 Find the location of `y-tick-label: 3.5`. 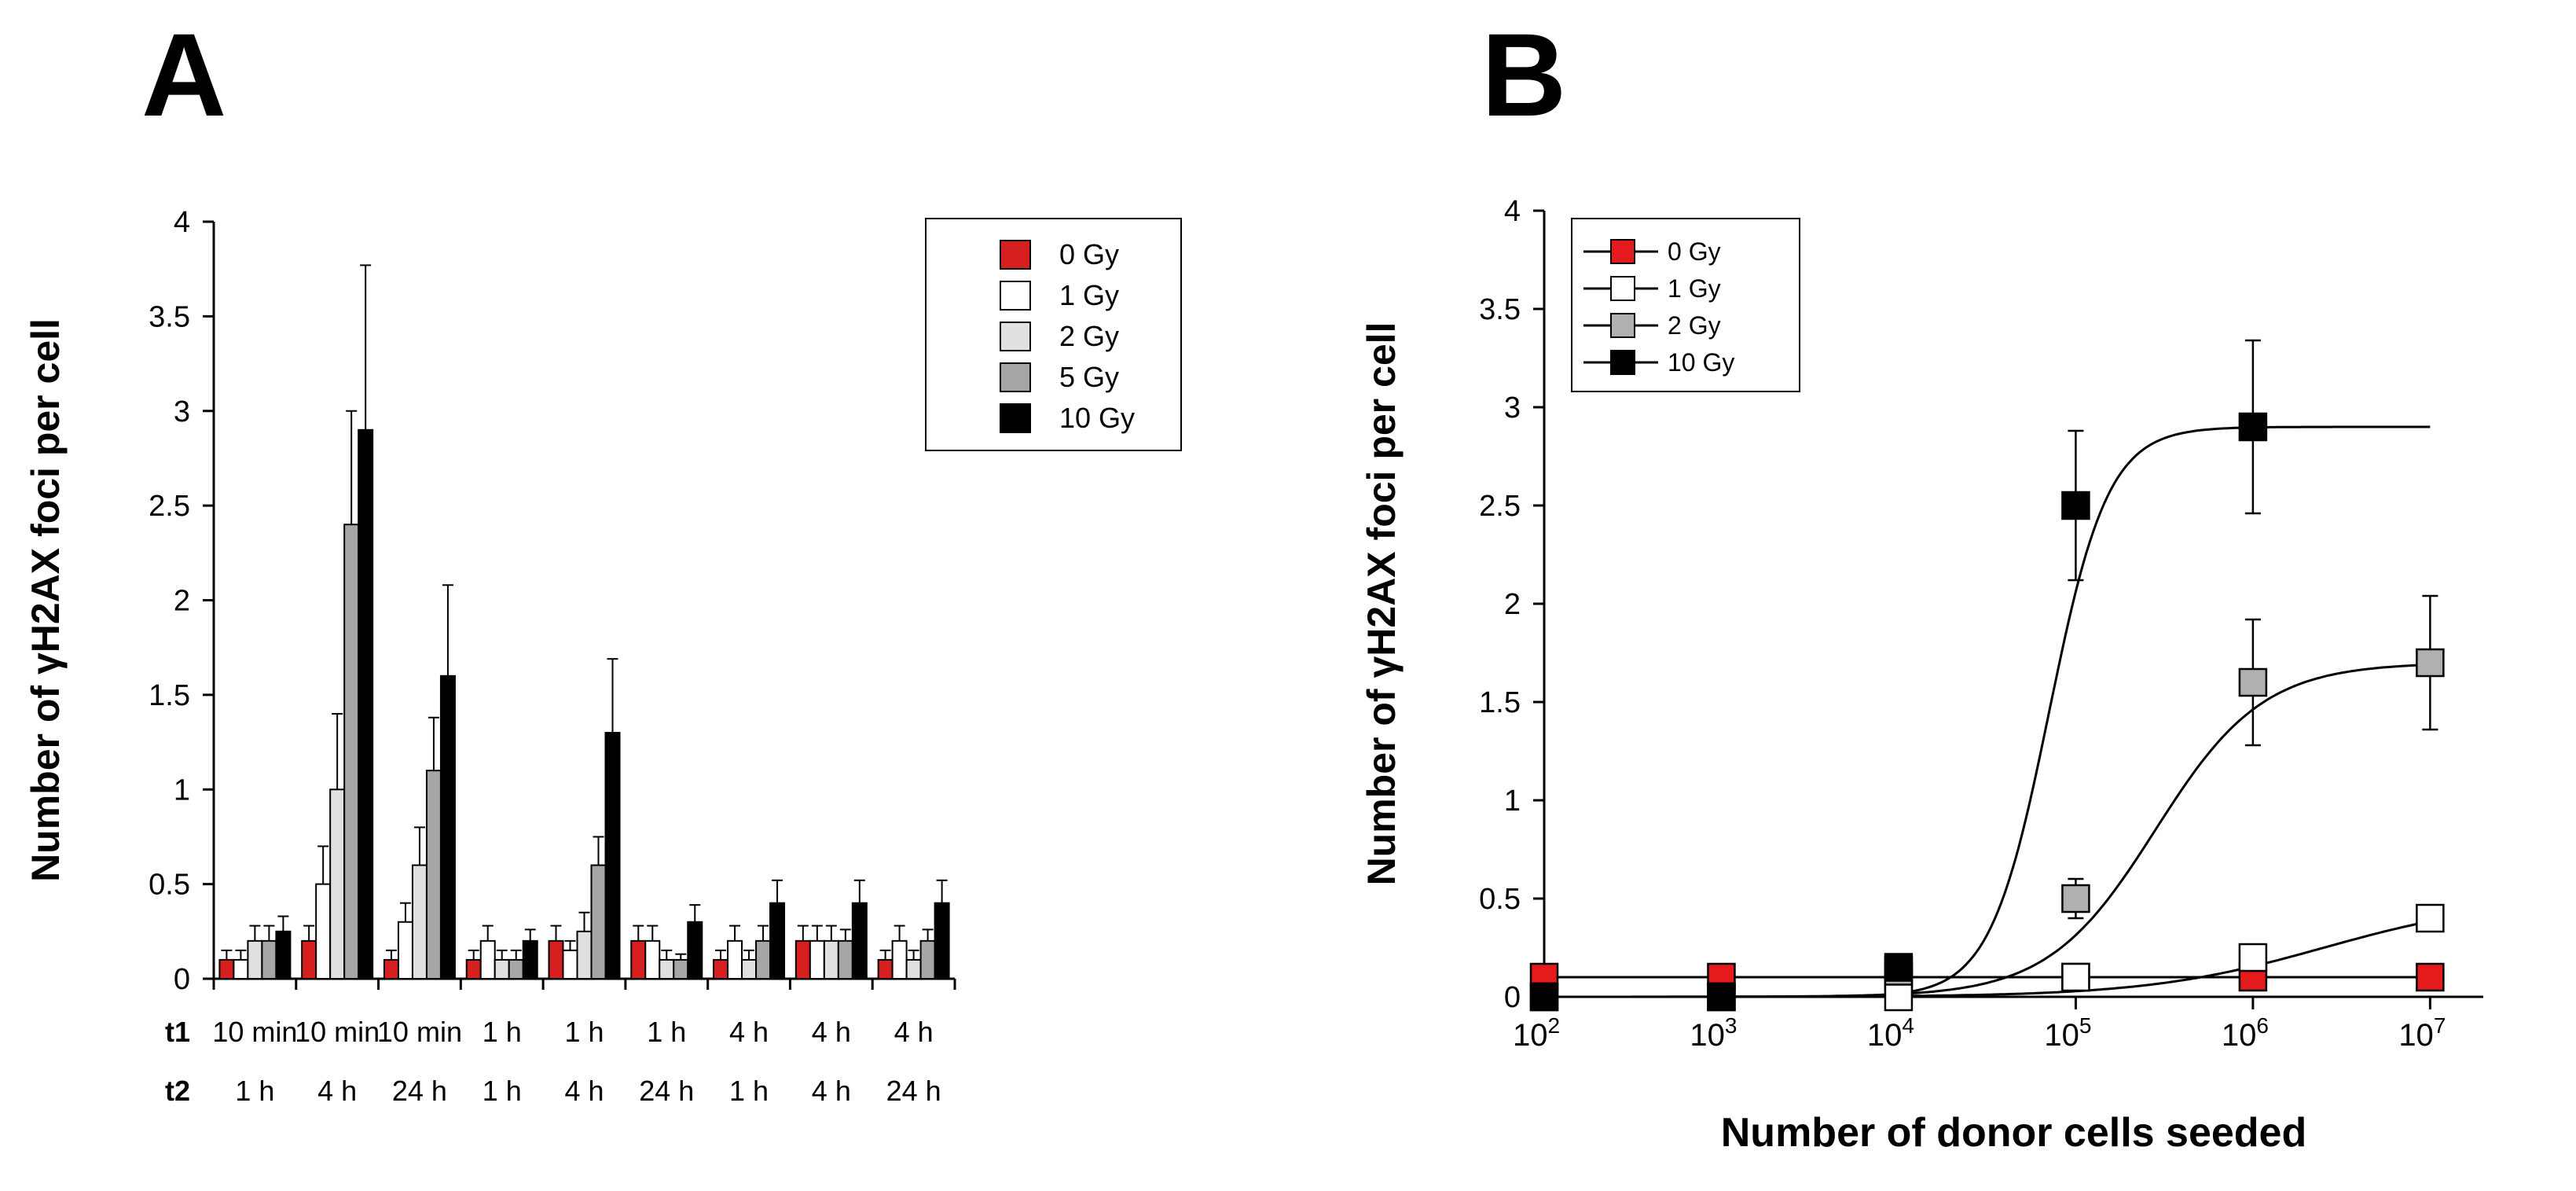

y-tick-label: 3.5 is located at coordinates (1500, 310).